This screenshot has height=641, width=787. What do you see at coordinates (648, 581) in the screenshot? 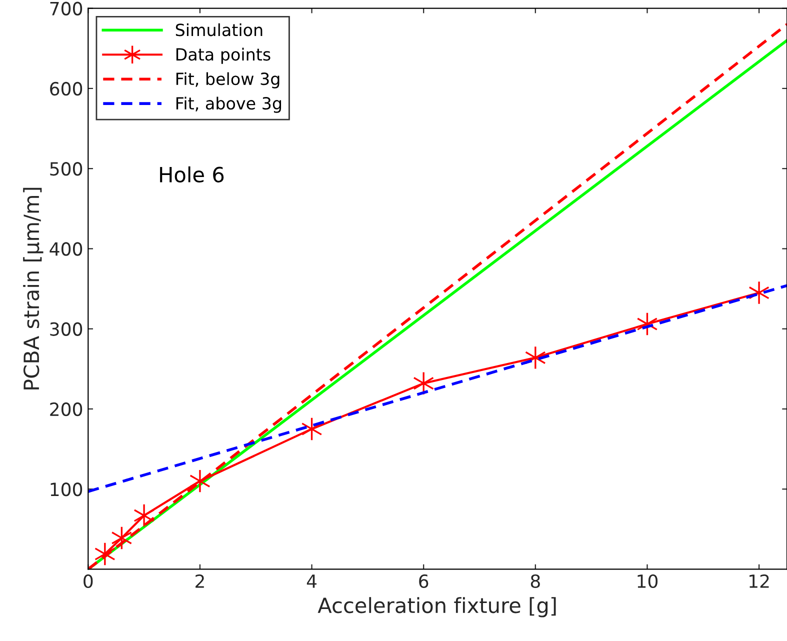
I see `x-tick-label: 10` at bounding box center [648, 581].